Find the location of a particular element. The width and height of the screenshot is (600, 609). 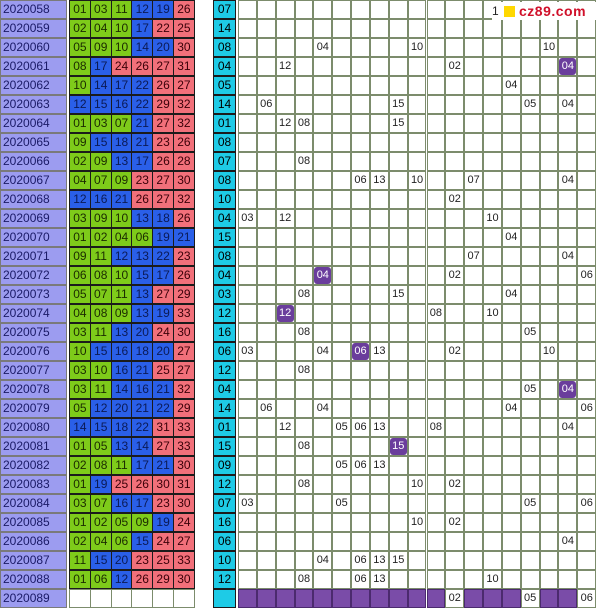

front-number: 23 is located at coordinates (163, 503).